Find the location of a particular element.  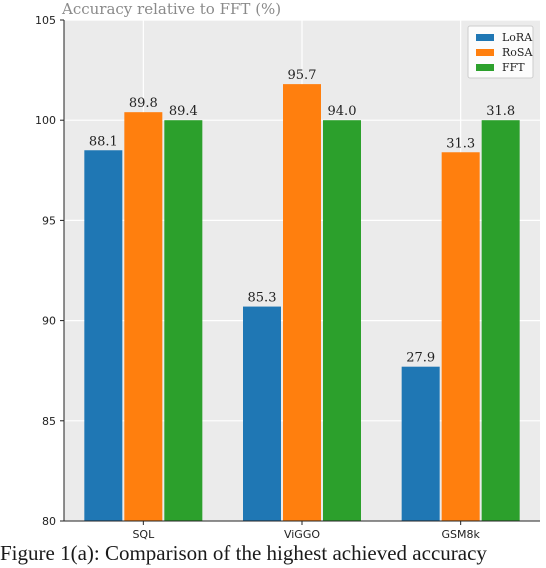

legend: LoRA RoSA FFT is located at coordinates (500, 52).